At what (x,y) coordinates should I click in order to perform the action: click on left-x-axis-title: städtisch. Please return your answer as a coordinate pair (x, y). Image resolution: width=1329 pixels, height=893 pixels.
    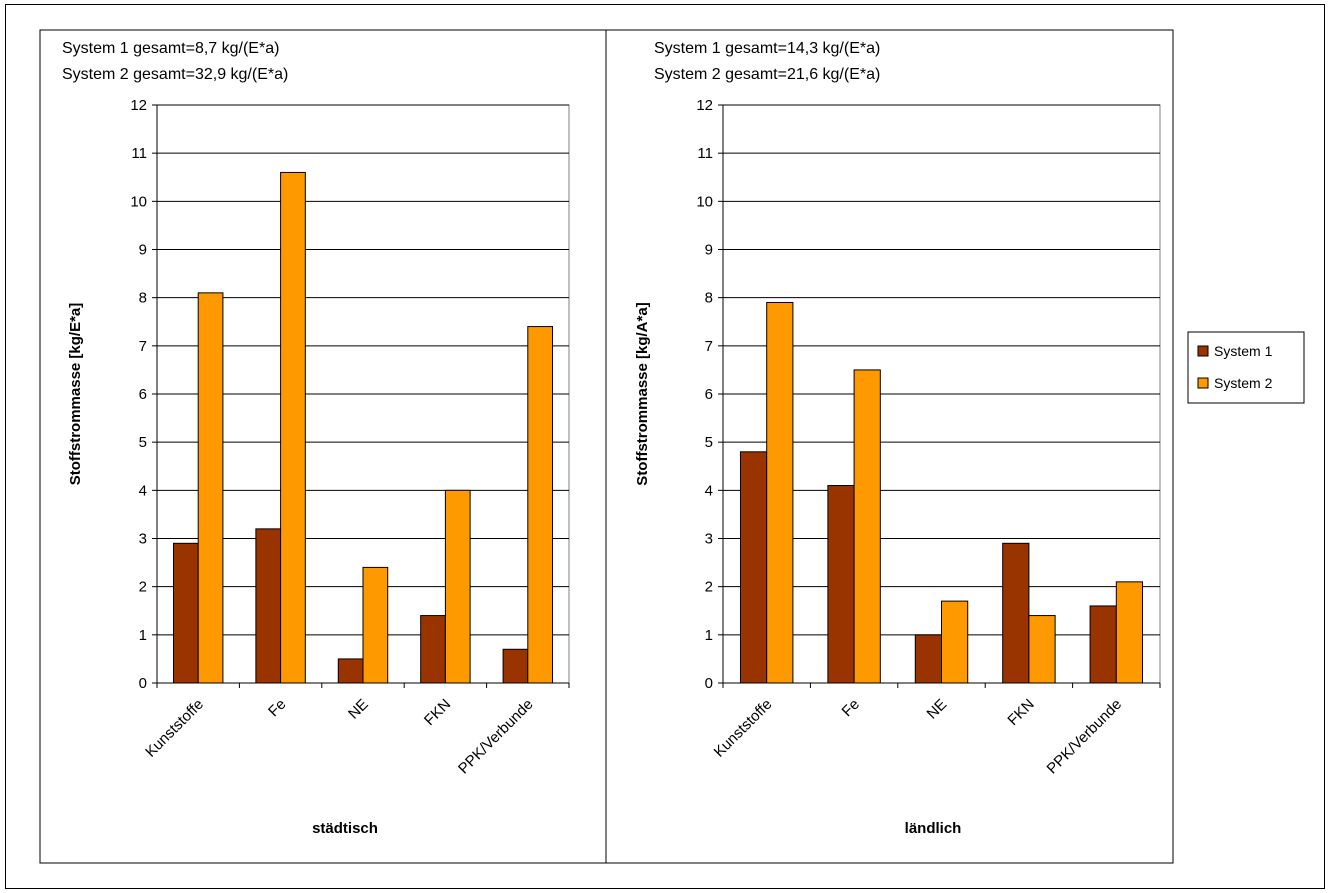
    Looking at the image, I should click on (345, 828).